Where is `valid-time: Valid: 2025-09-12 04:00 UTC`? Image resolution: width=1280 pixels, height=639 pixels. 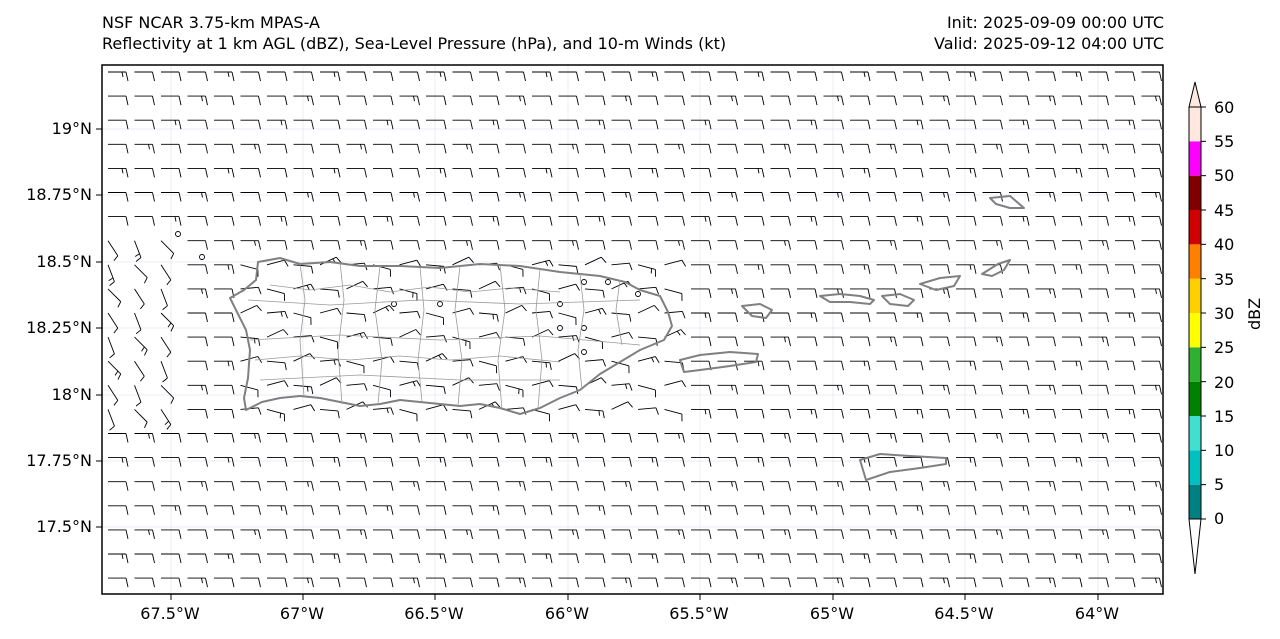
valid-time: Valid: 2025-09-12 04:00 UTC is located at coordinates (1048, 43).